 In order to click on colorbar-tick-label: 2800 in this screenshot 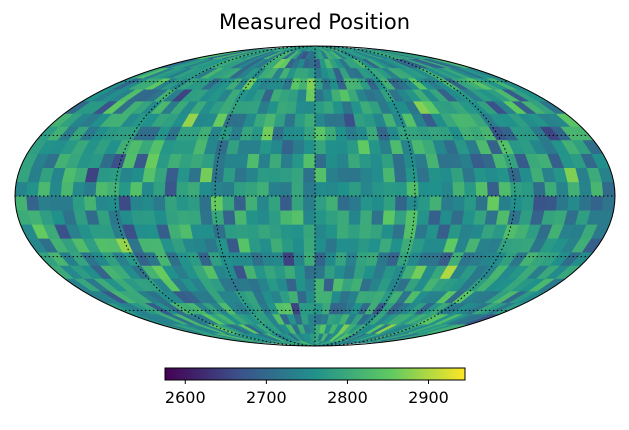, I will do `click(347, 397)`.